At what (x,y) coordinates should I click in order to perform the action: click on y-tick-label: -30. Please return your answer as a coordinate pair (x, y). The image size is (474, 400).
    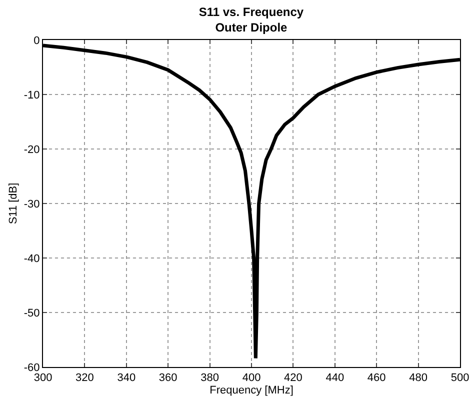
    Looking at the image, I should click on (32, 204).